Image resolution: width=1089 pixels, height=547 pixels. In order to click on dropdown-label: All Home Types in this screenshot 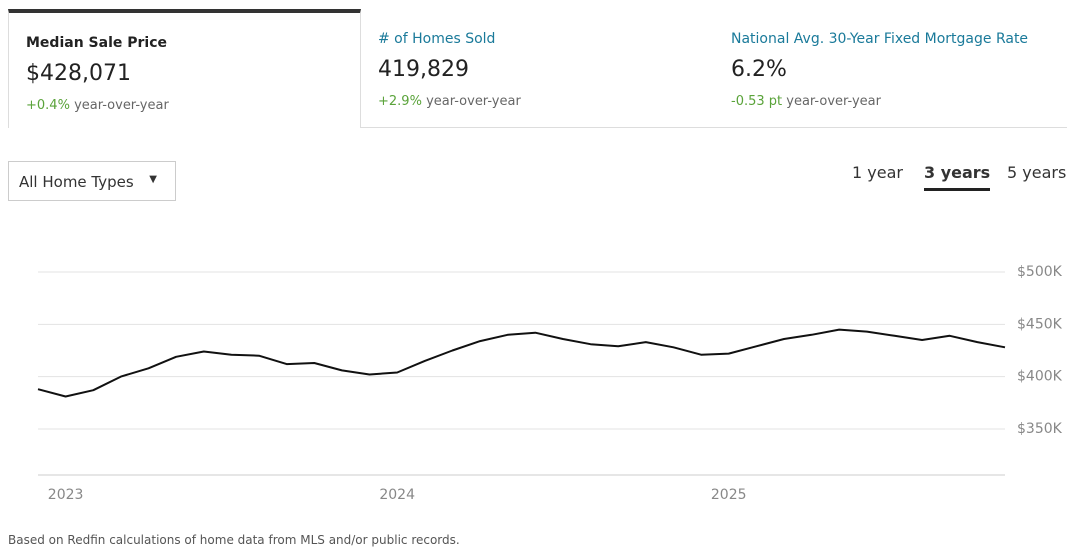, I will do `click(76, 182)`.